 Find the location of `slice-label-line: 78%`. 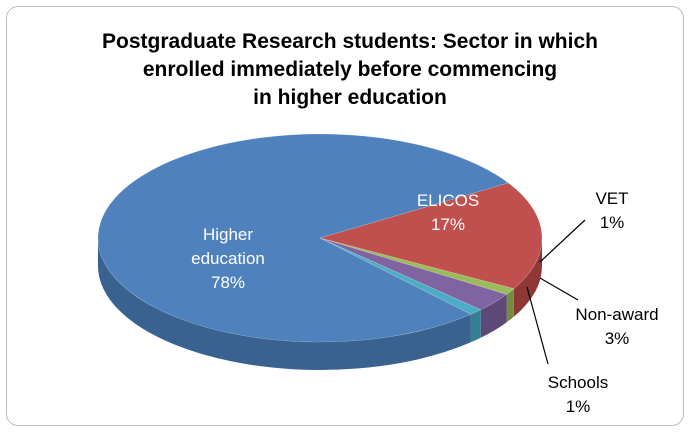

slice-label-line: 78% is located at coordinates (228, 282).